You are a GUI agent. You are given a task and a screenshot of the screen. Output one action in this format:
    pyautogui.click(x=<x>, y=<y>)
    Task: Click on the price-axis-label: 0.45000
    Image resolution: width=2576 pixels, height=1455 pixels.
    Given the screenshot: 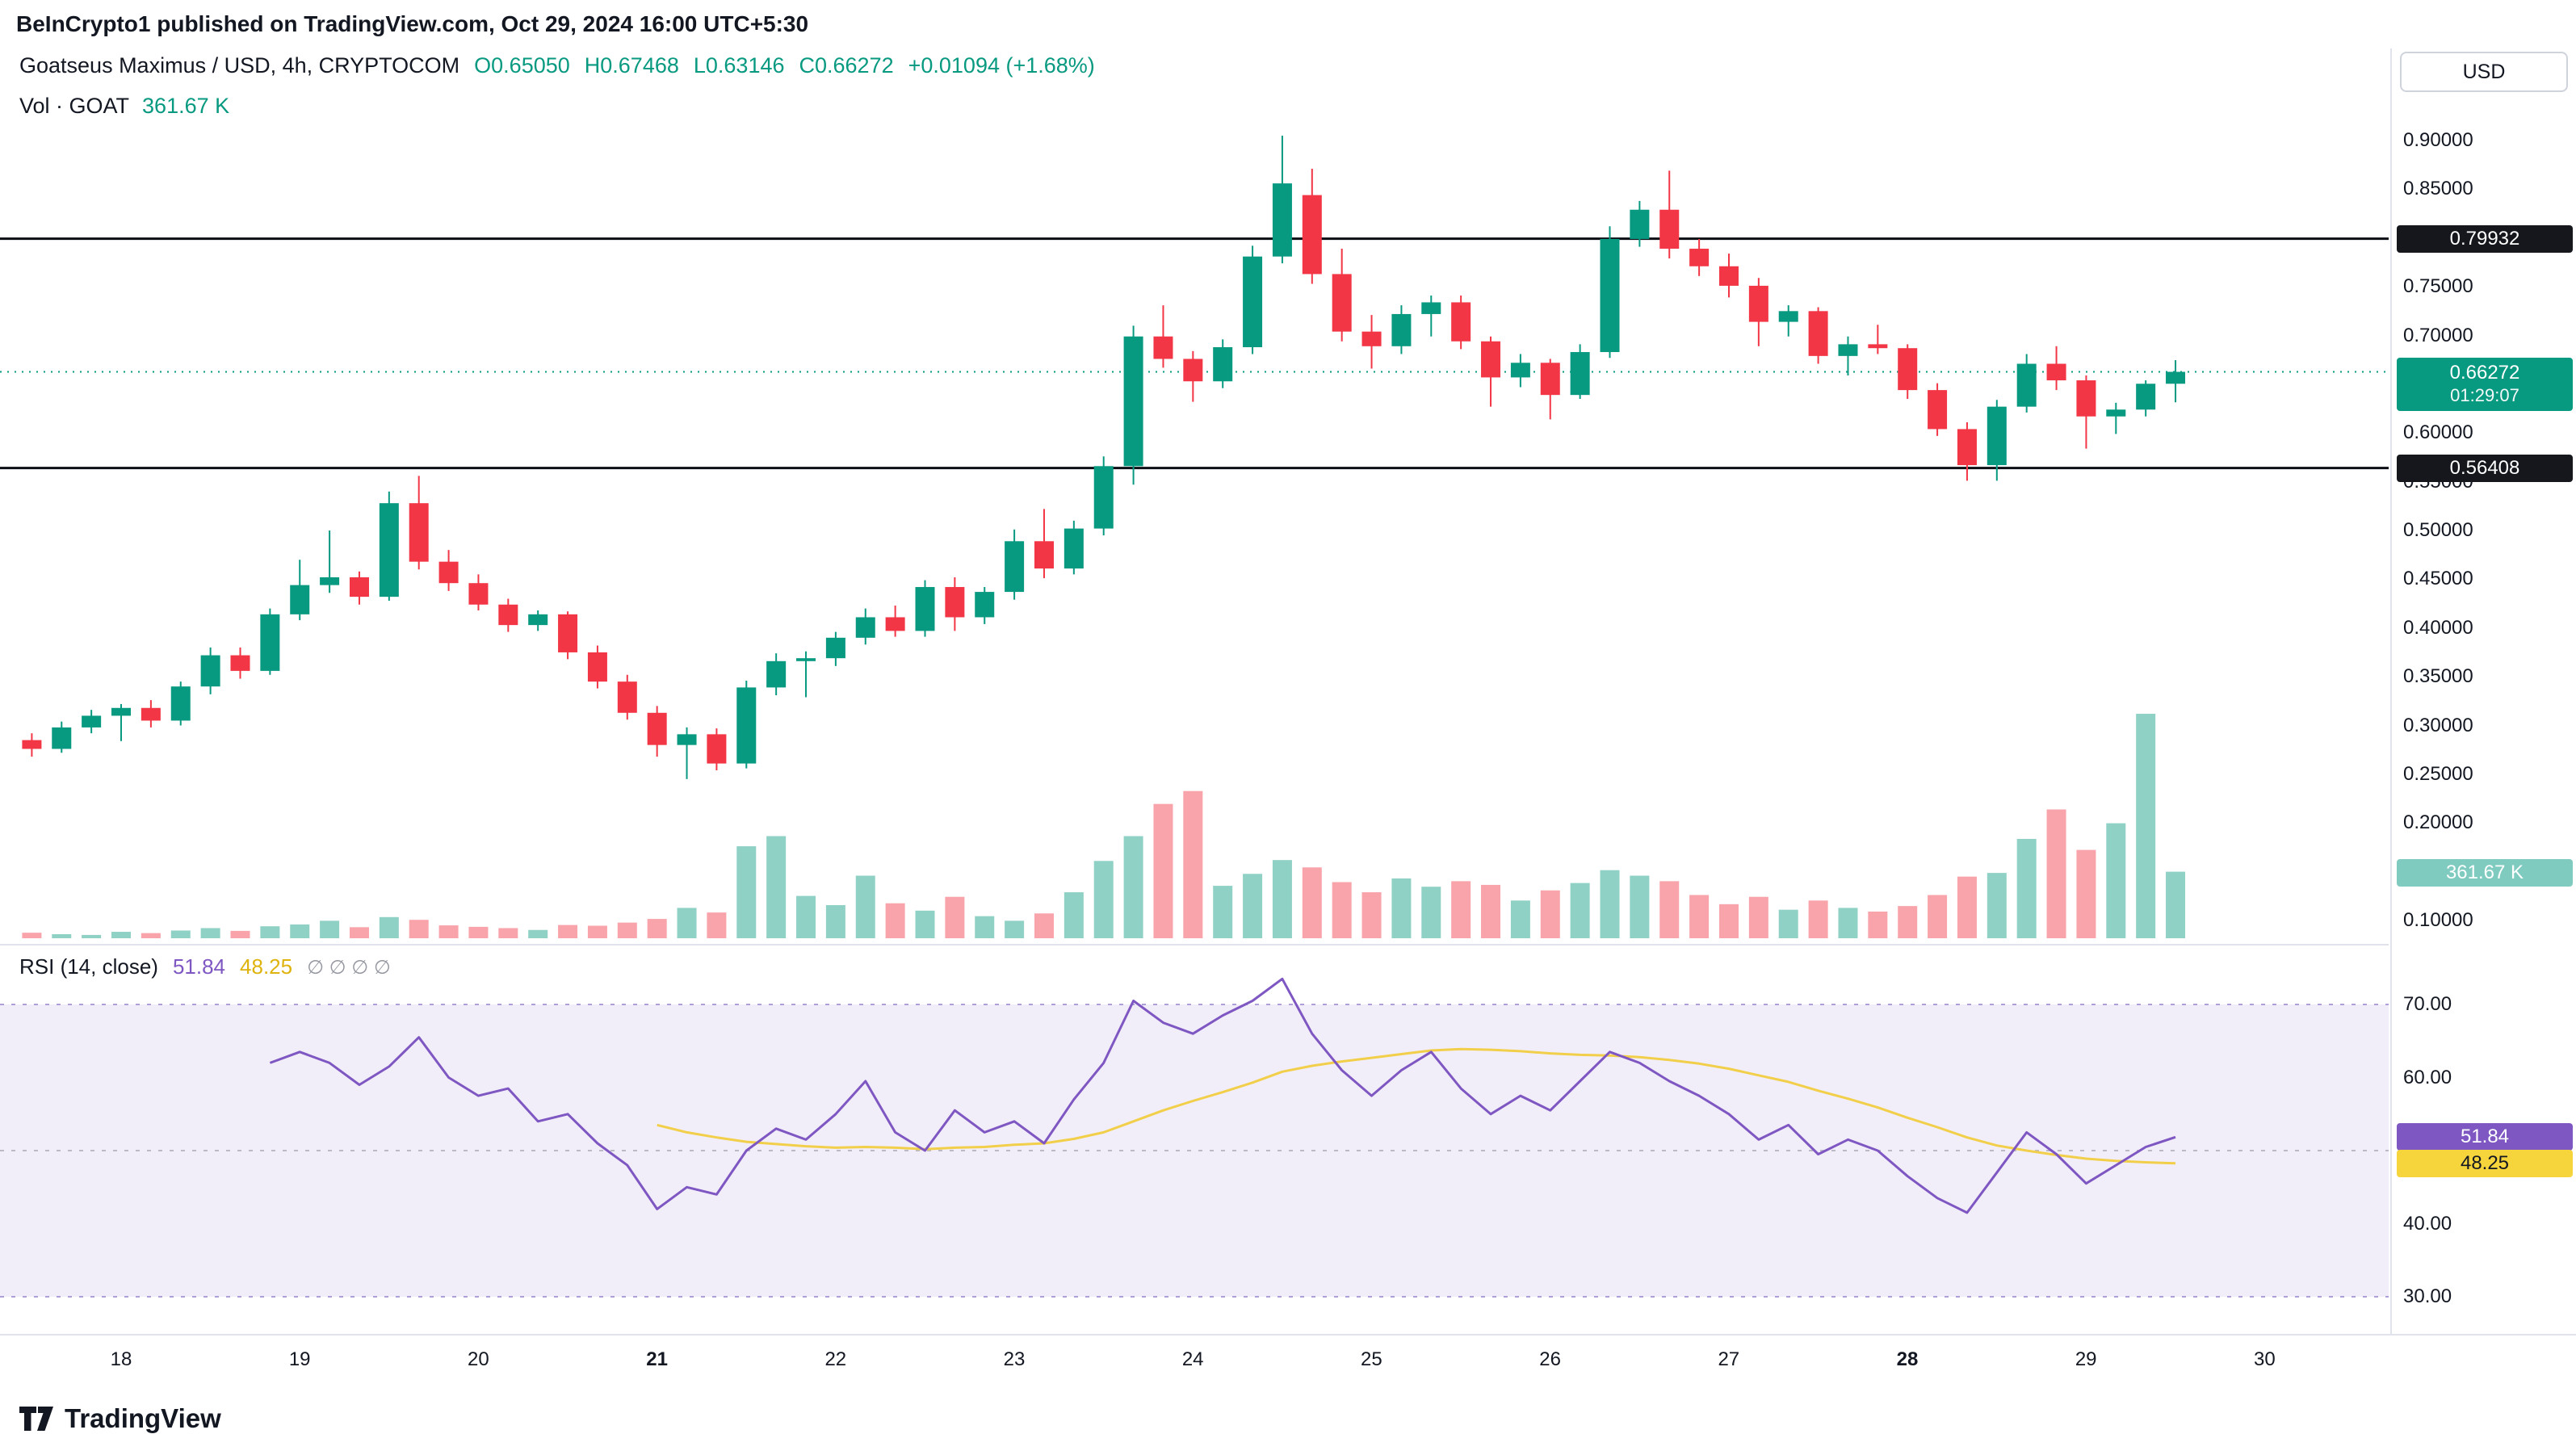 What is the action you would take?
    pyautogui.click(x=2438, y=579)
    